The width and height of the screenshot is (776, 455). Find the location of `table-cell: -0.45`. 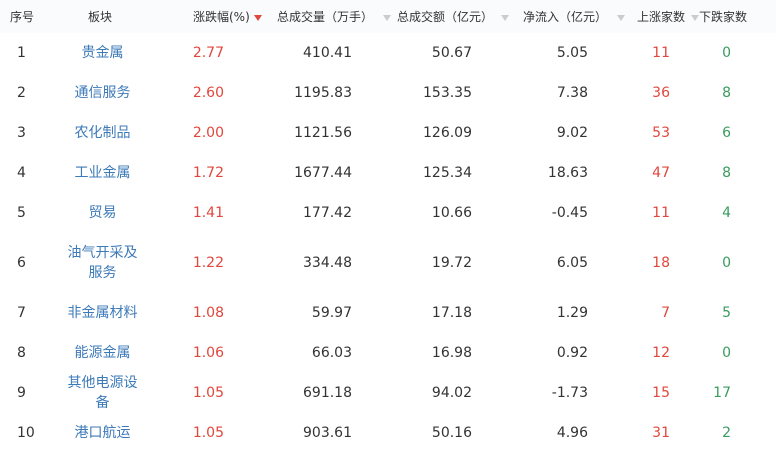

table-cell: -0.45 is located at coordinates (569, 213).